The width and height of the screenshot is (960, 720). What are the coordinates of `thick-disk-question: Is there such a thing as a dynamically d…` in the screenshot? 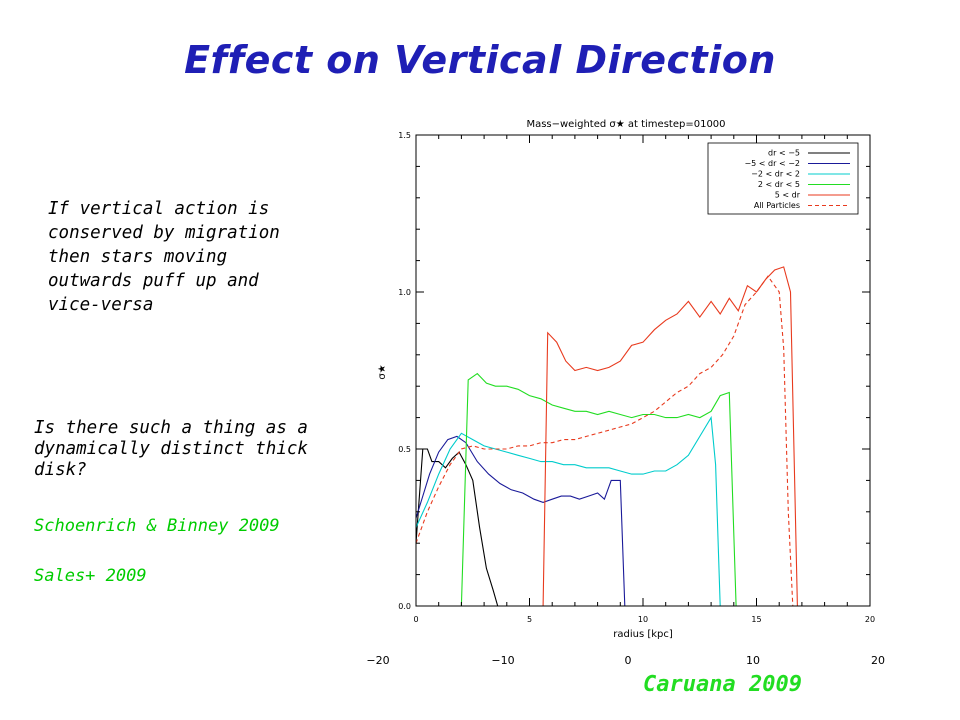 It's located at (171, 449).